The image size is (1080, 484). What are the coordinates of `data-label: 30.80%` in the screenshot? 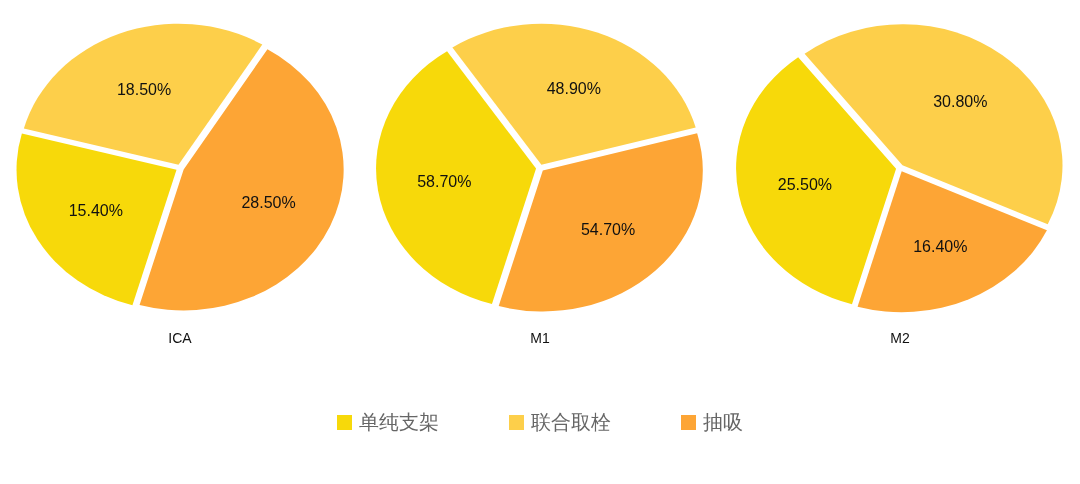 It's located at (960, 102).